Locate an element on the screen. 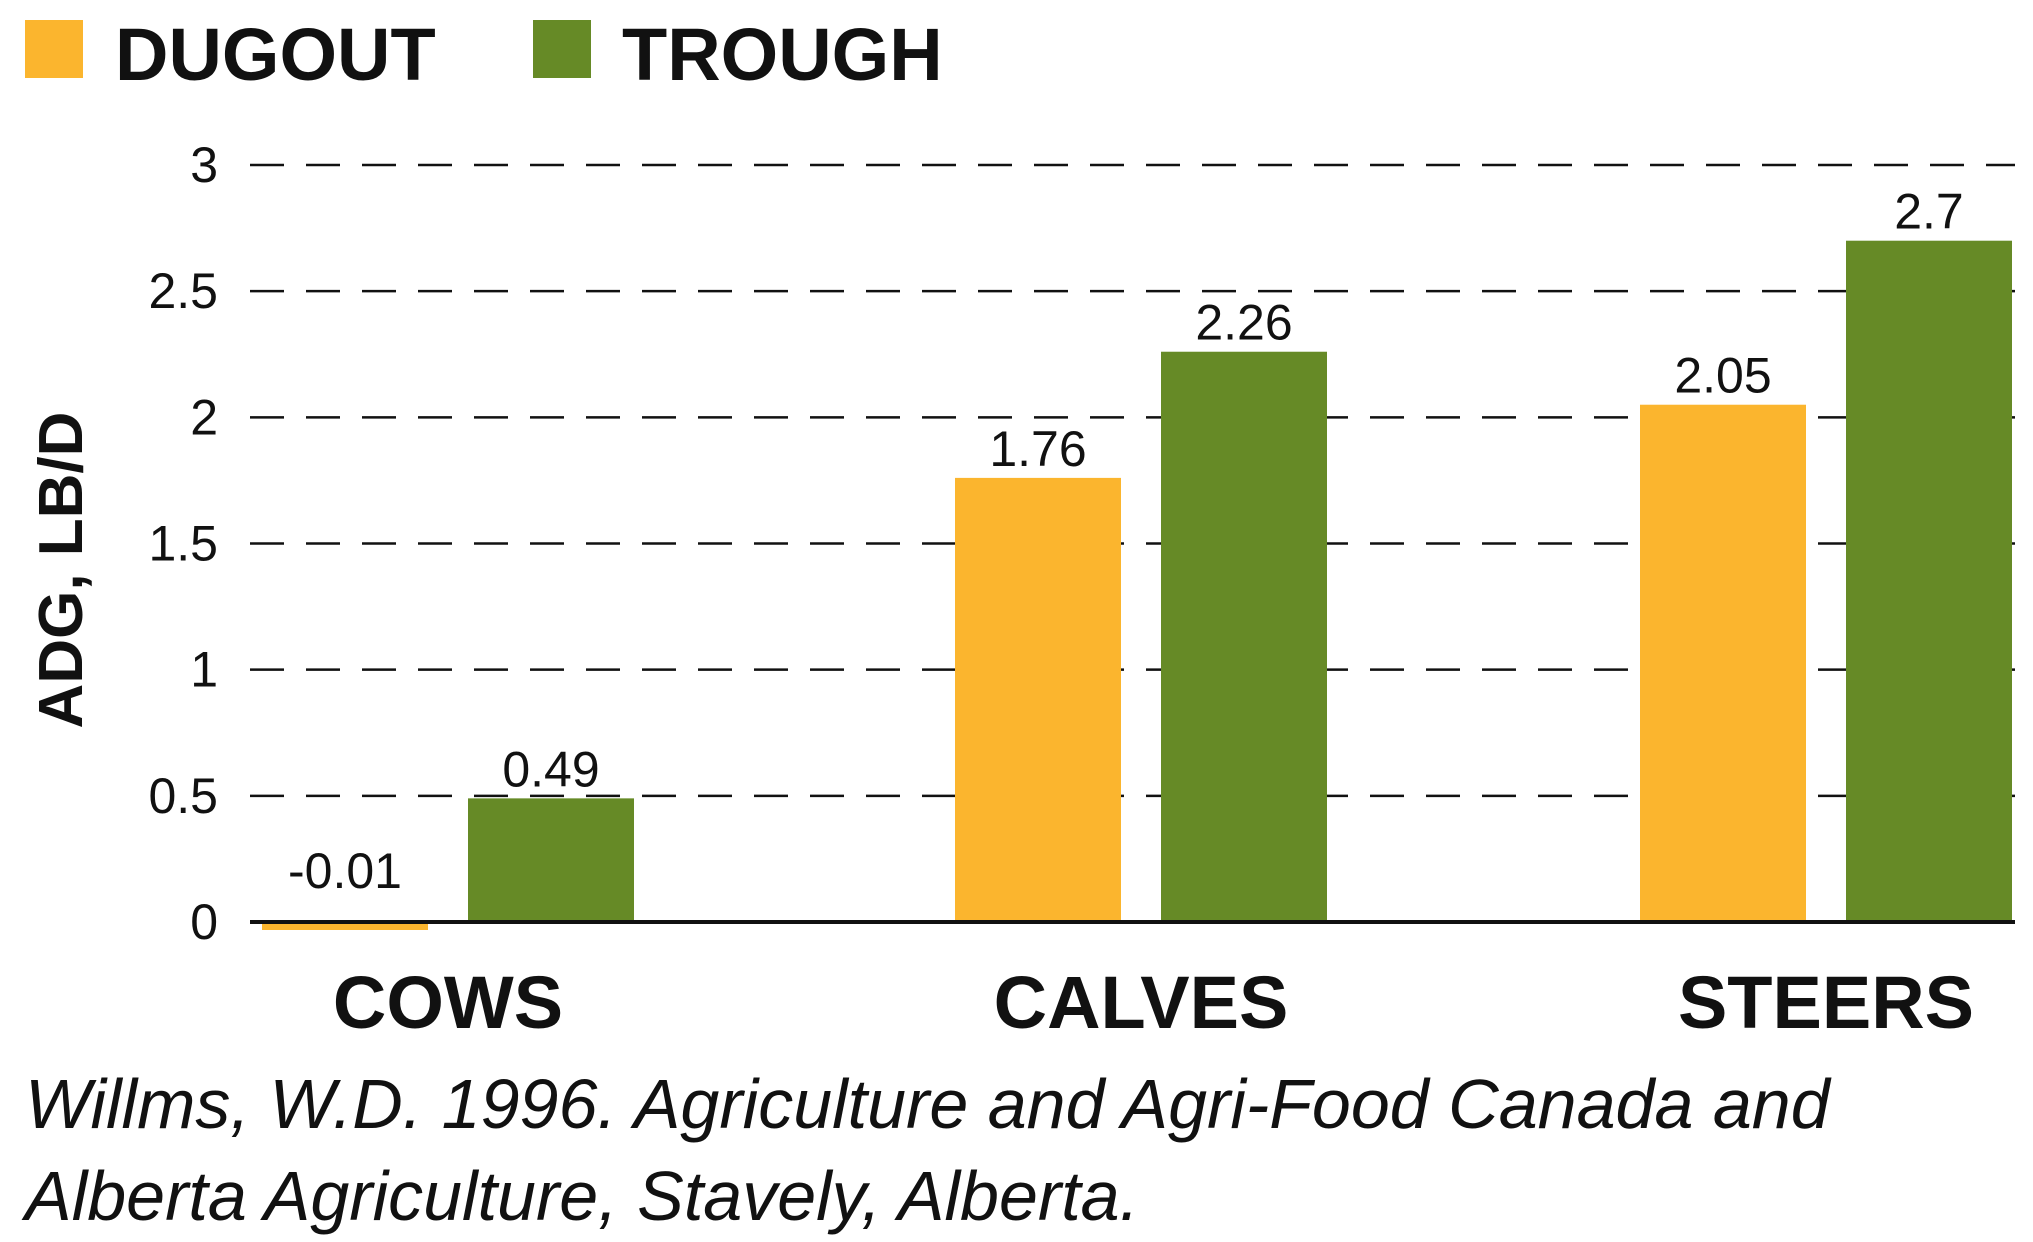  legend-swatch-trough is located at coordinates (562, 49).